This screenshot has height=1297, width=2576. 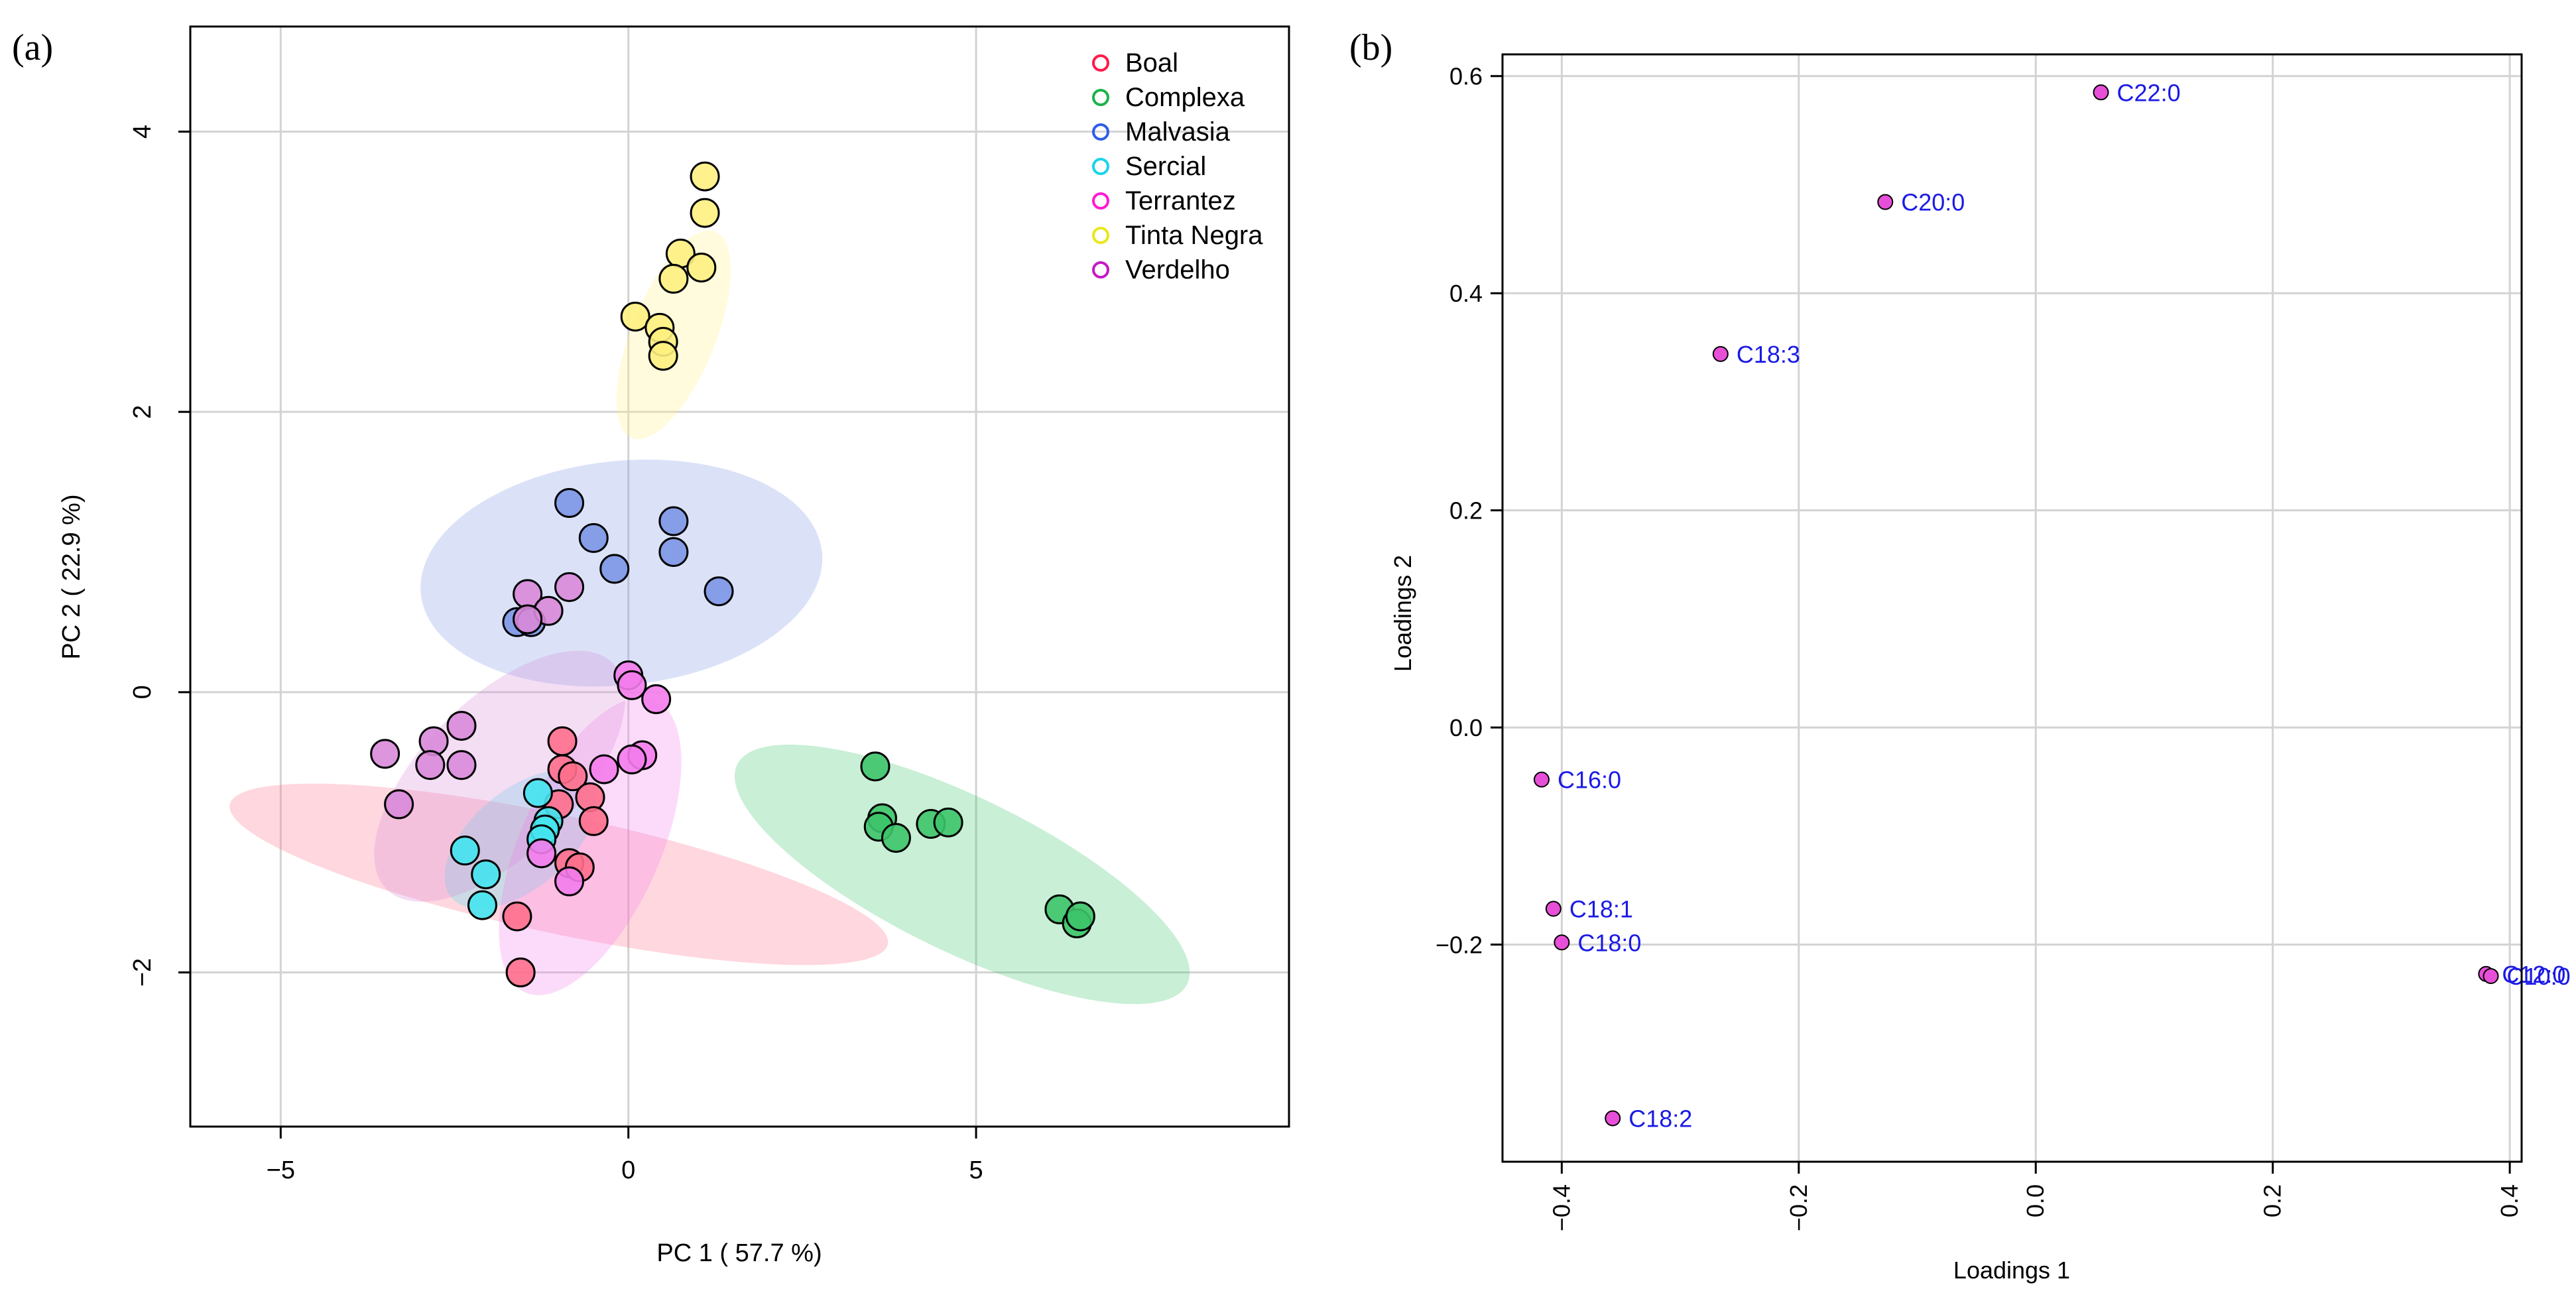 What do you see at coordinates (1151, 63) in the screenshot?
I see `legend-label-boal: Boal` at bounding box center [1151, 63].